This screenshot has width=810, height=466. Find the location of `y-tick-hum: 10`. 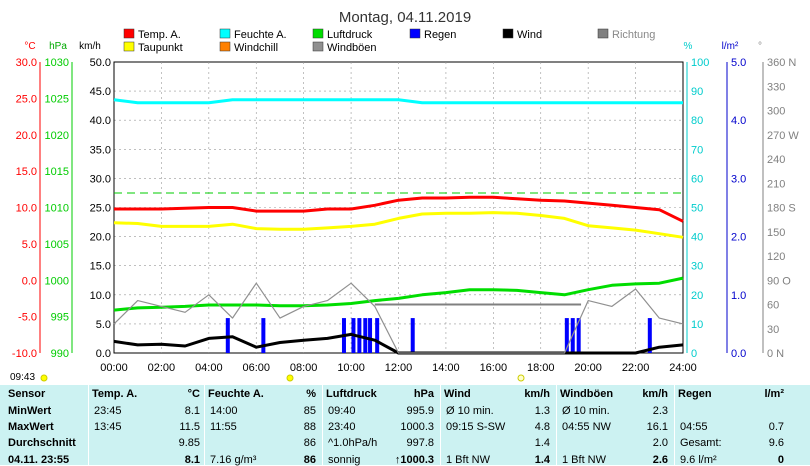

y-tick-hum: 10 is located at coordinates (697, 325).